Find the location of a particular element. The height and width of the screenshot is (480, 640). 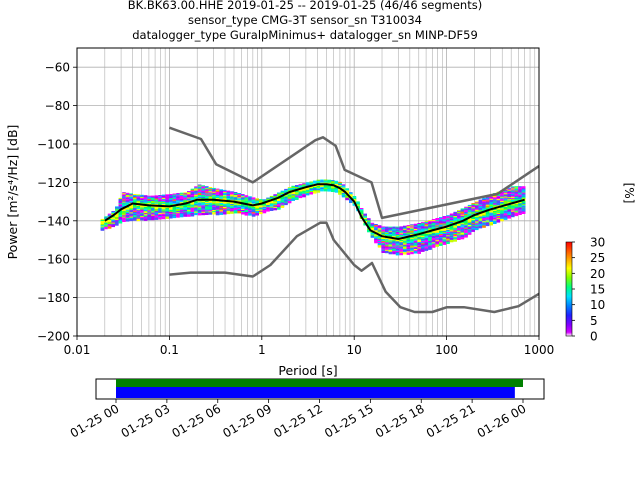

timeline-tick-label: 01-25 03 is located at coordinates (146, 420).